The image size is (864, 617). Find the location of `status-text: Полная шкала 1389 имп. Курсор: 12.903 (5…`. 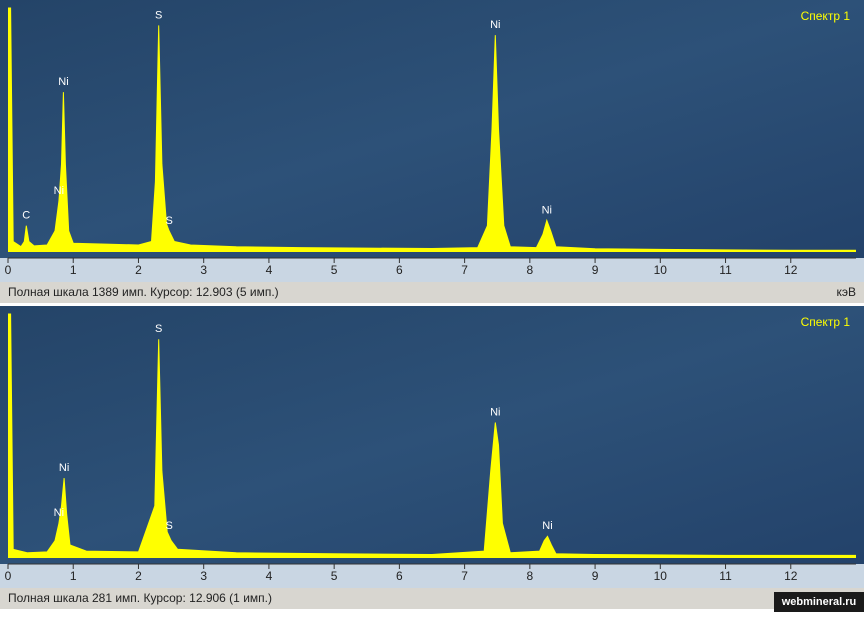

status-text: Полная шкала 1389 имп. Курсор: 12.903 (5… is located at coordinates (143, 292).